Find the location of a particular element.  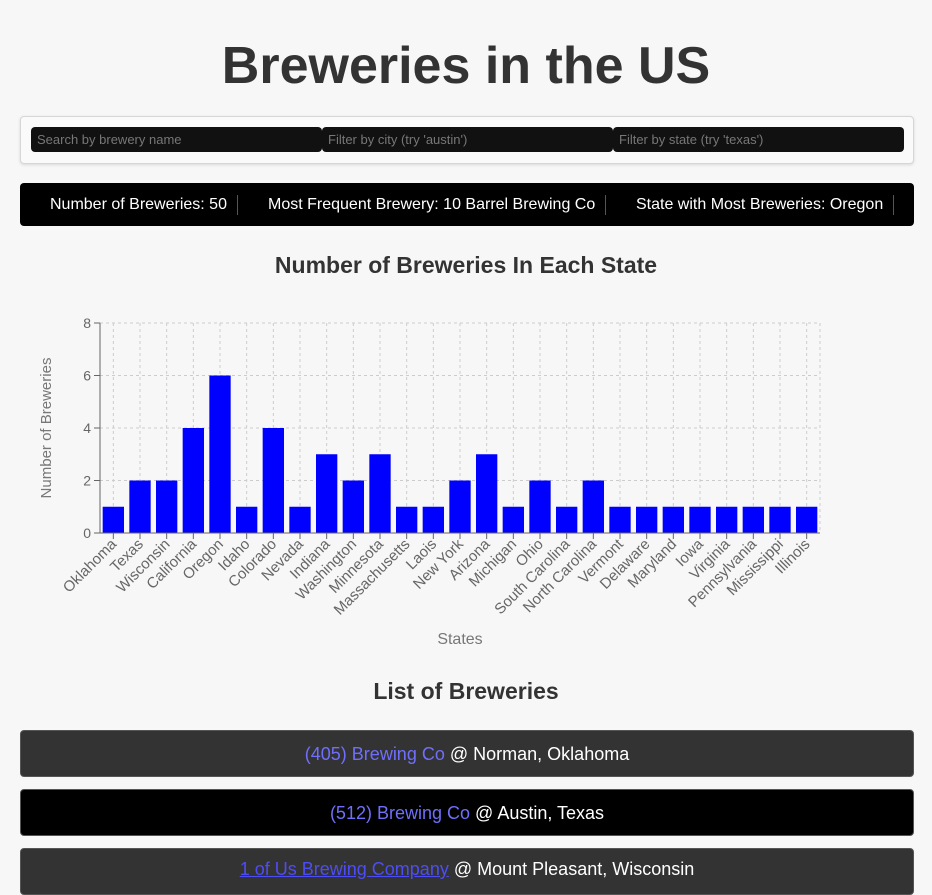

chart-section-title: Number of Breweries In Each State is located at coordinates (466, 265).